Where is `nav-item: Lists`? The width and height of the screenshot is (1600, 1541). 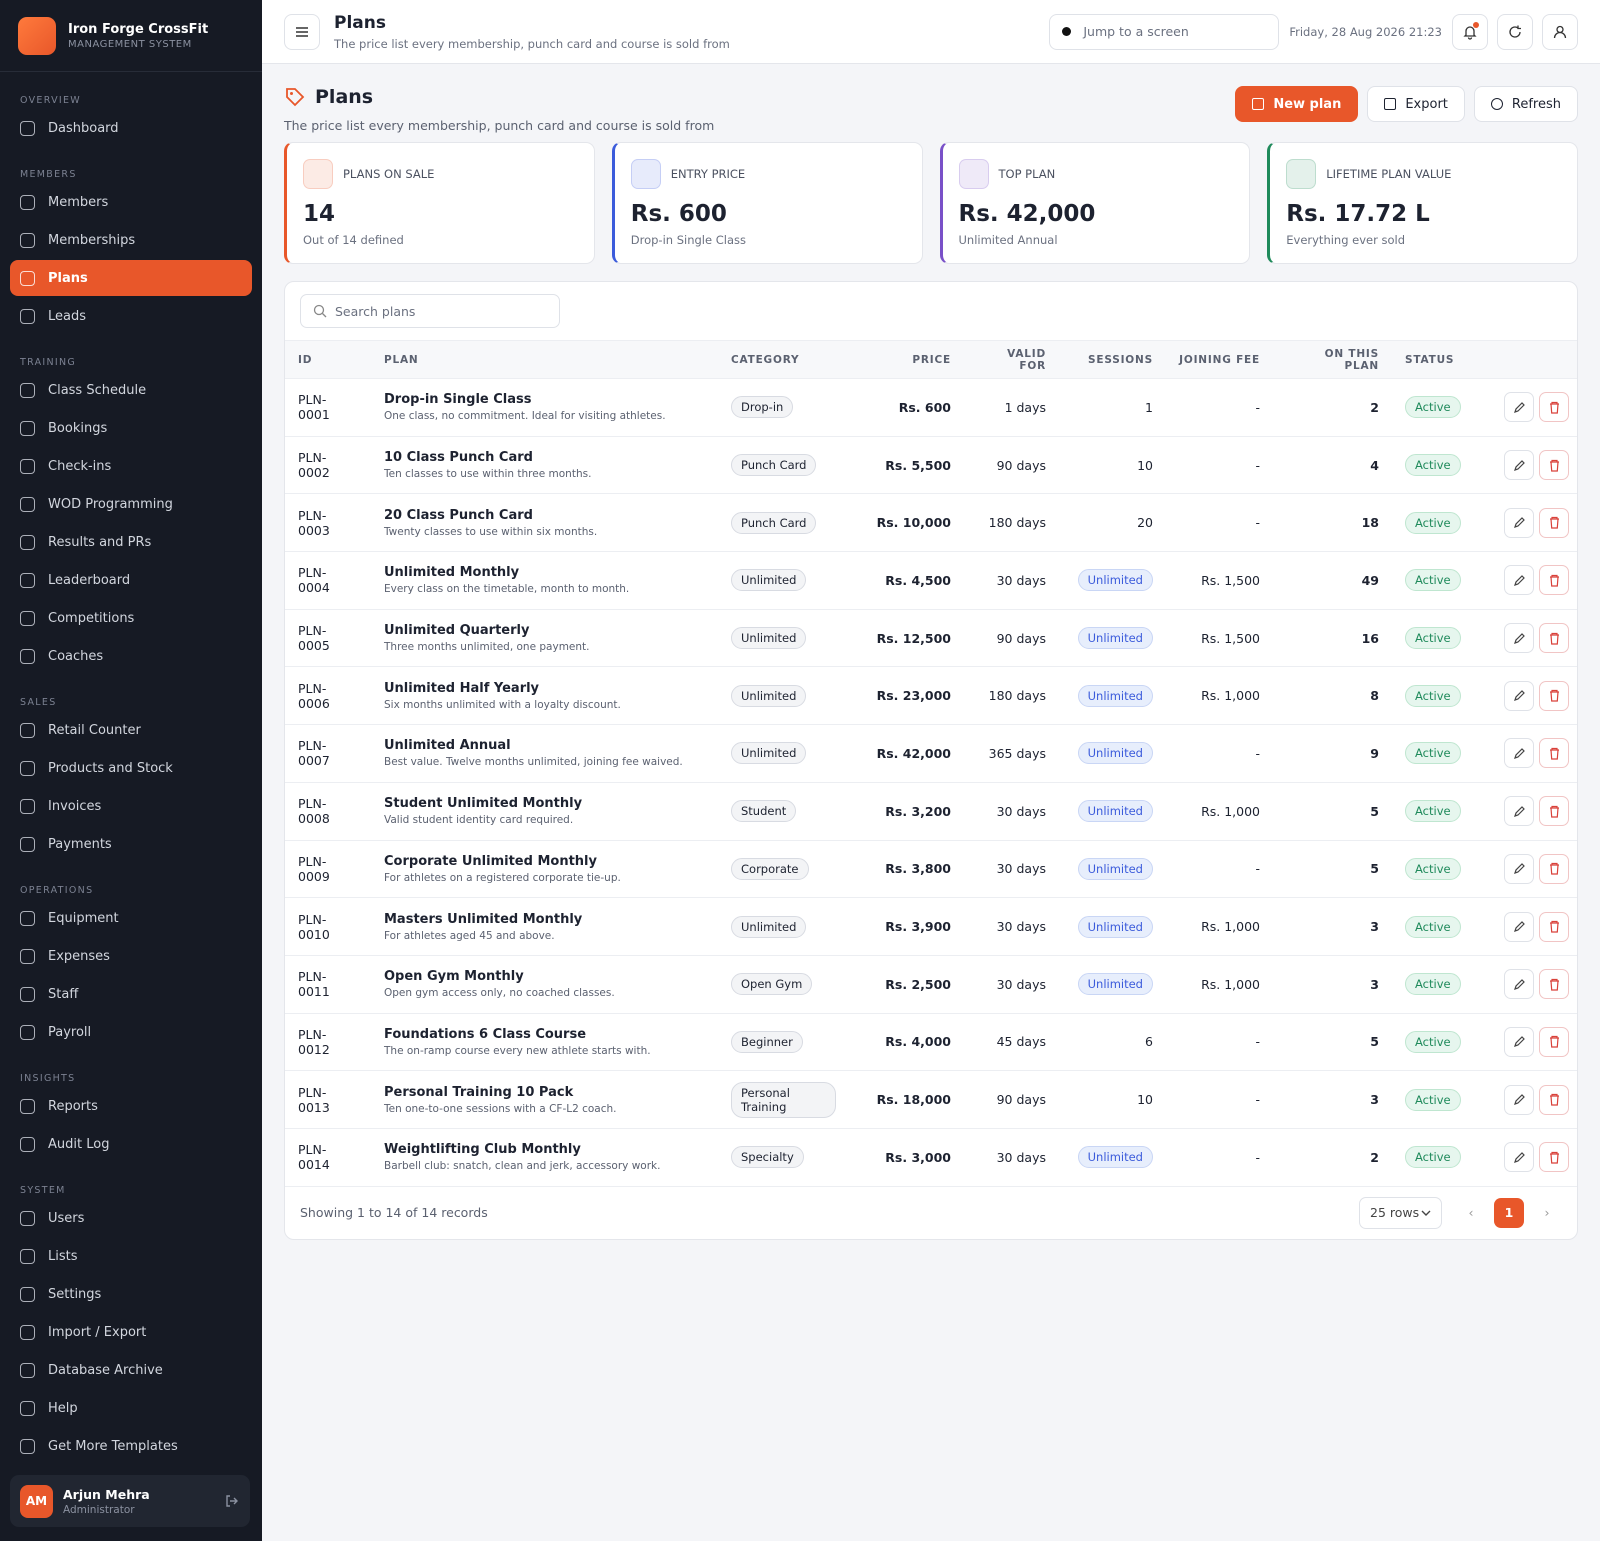 nav-item: Lists is located at coordinates (131, 1256).